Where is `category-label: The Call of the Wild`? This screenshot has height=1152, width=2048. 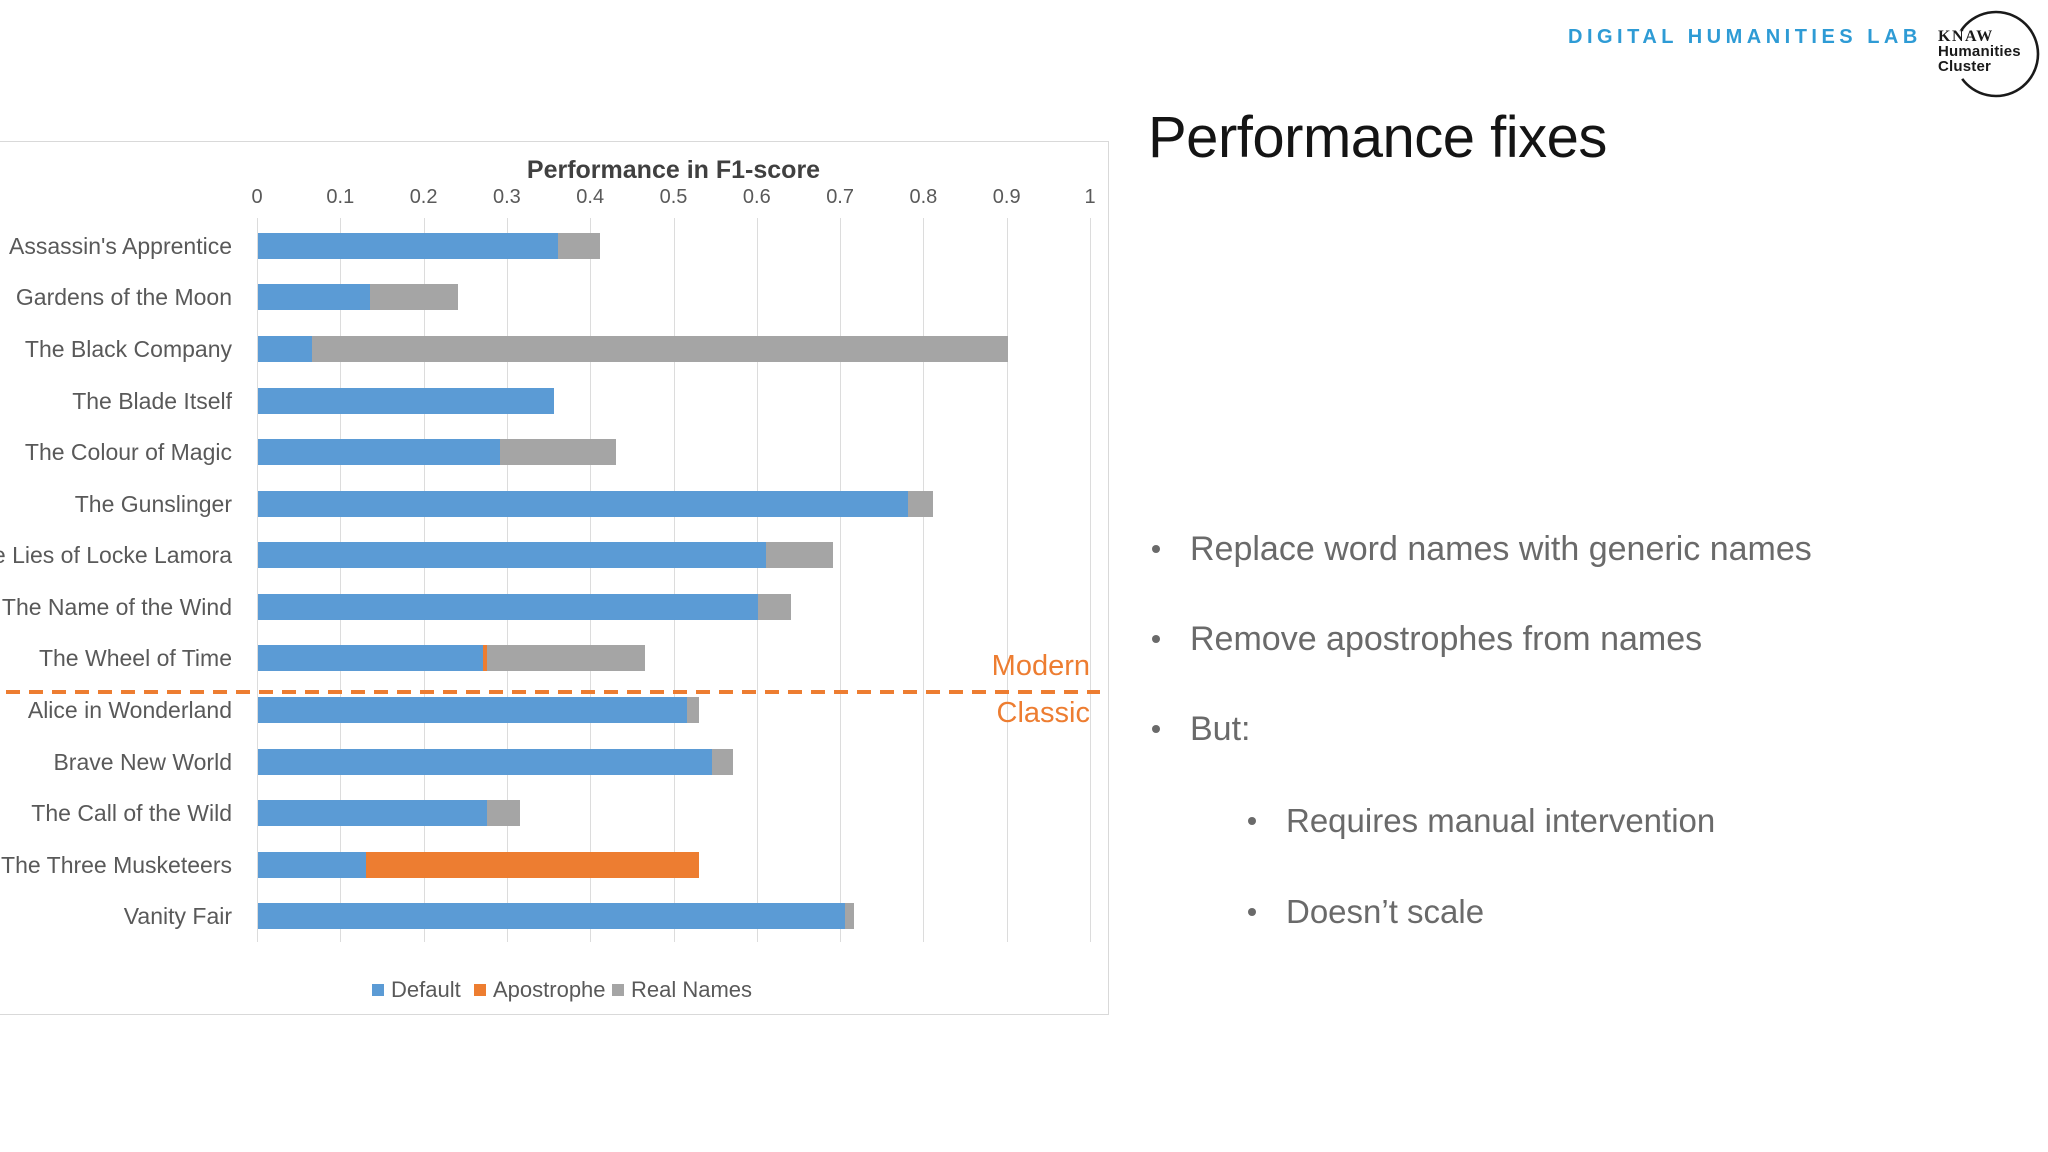
category-label: The Call of the Wild is located at coordinates (131, 813).